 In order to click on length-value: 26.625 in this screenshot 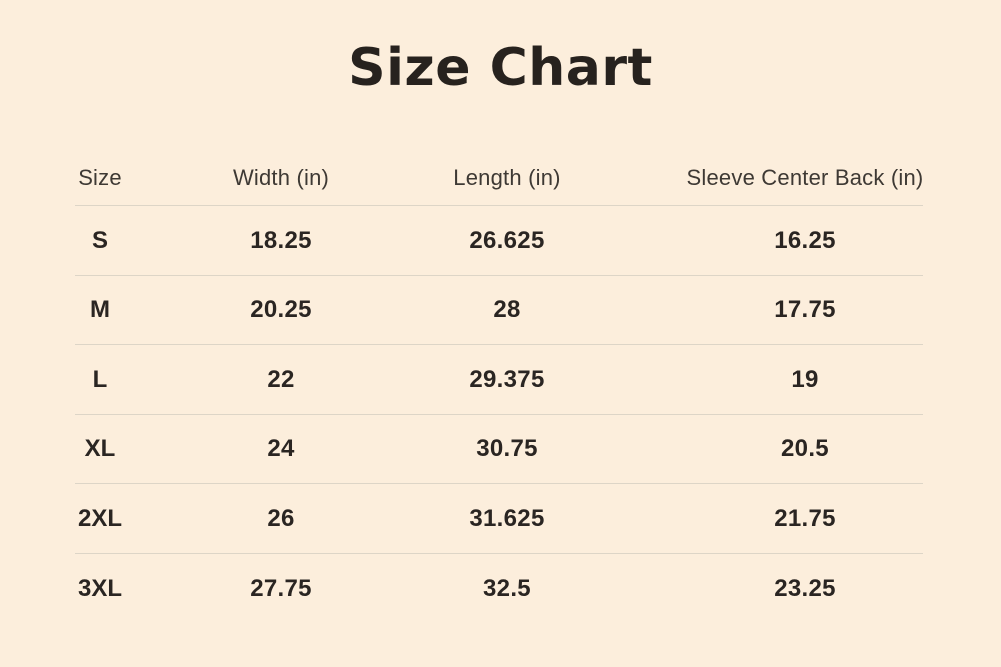, I will do `click(507, 240)`.